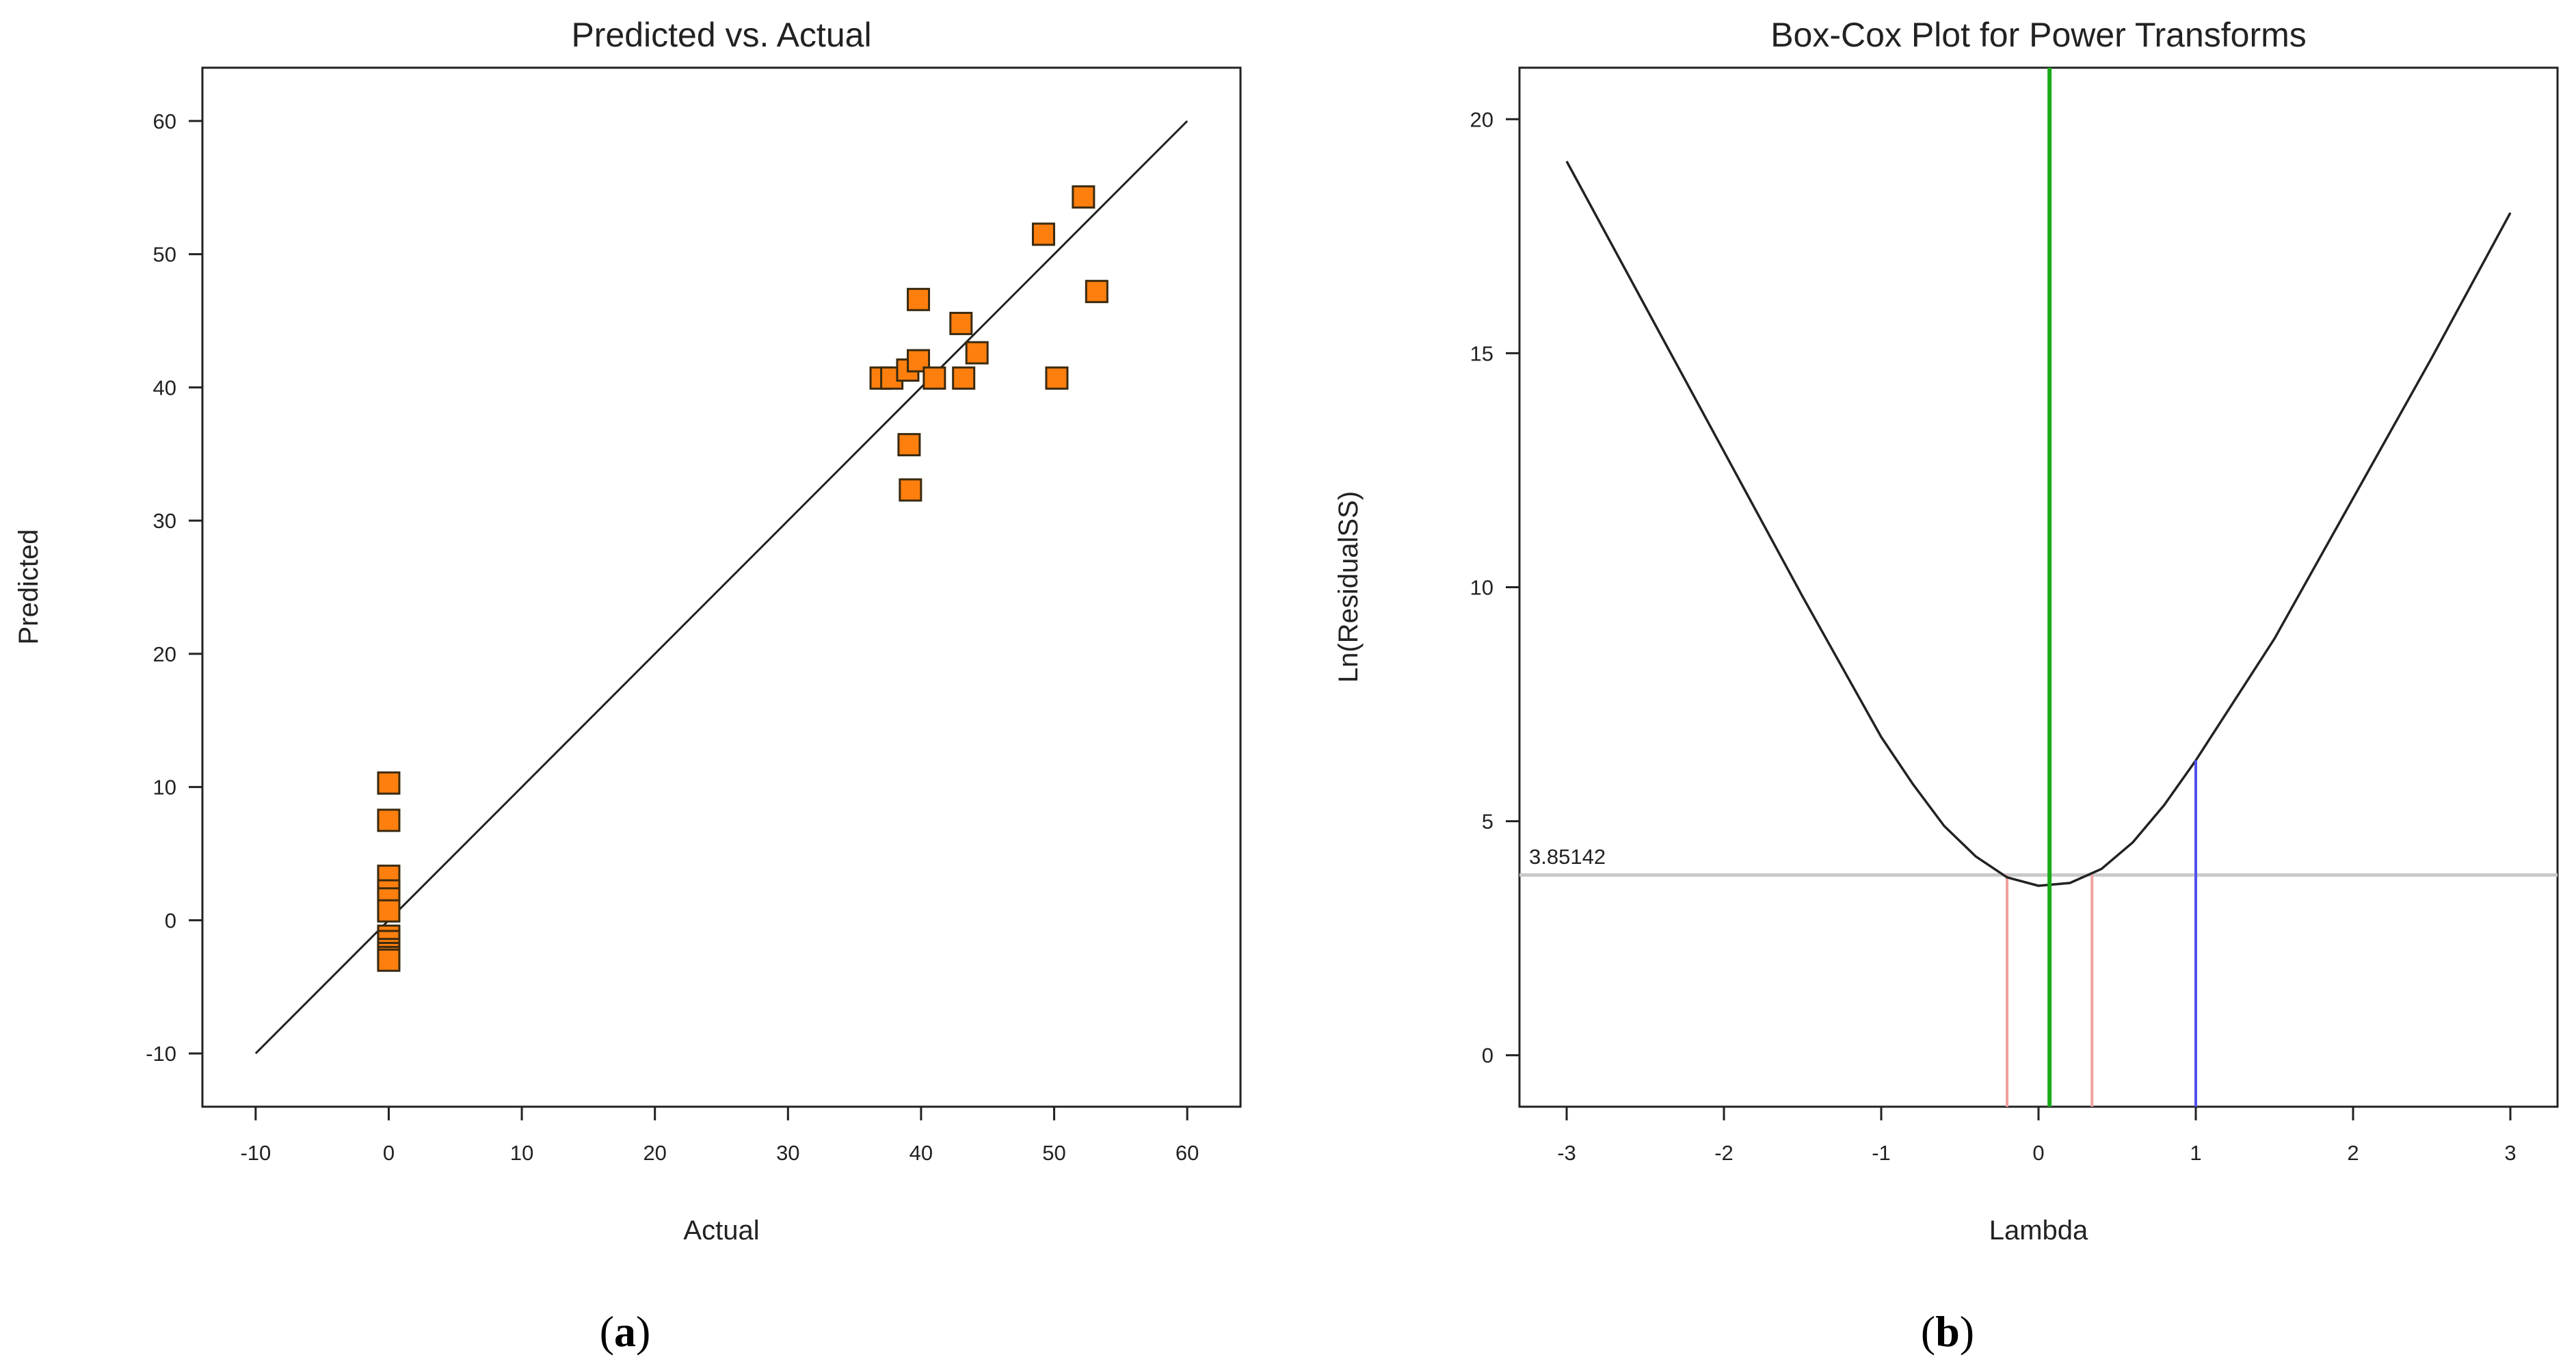  Describe the element at coordinates (1567, 857) in the screenshot. I see `threshold-label: 3.85142` at that location.